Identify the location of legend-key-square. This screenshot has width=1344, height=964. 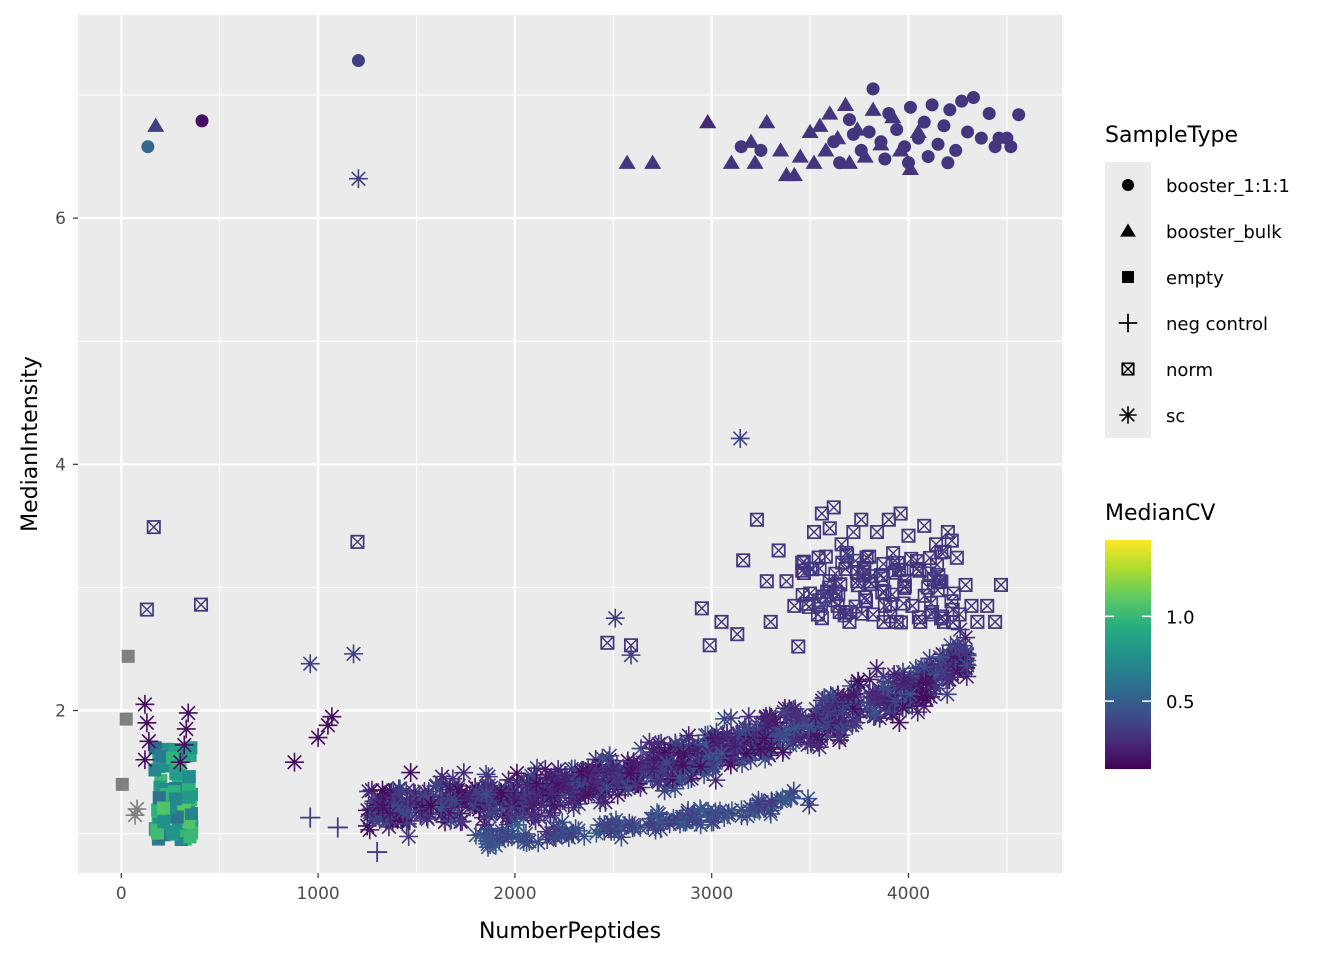
(1128, 277).